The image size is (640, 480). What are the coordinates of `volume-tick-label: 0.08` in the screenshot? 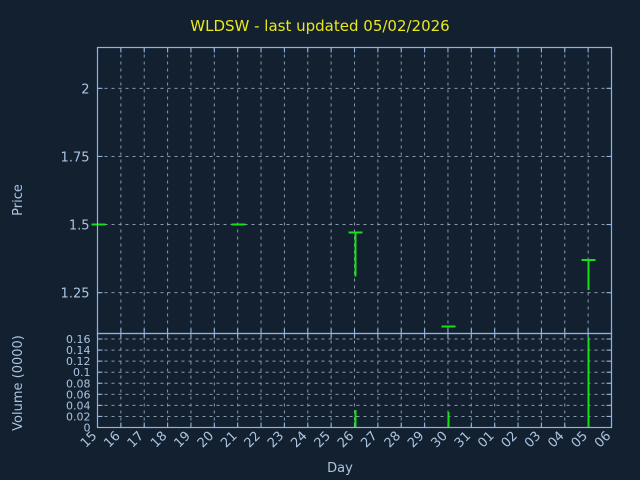 It's located at (78, 383).